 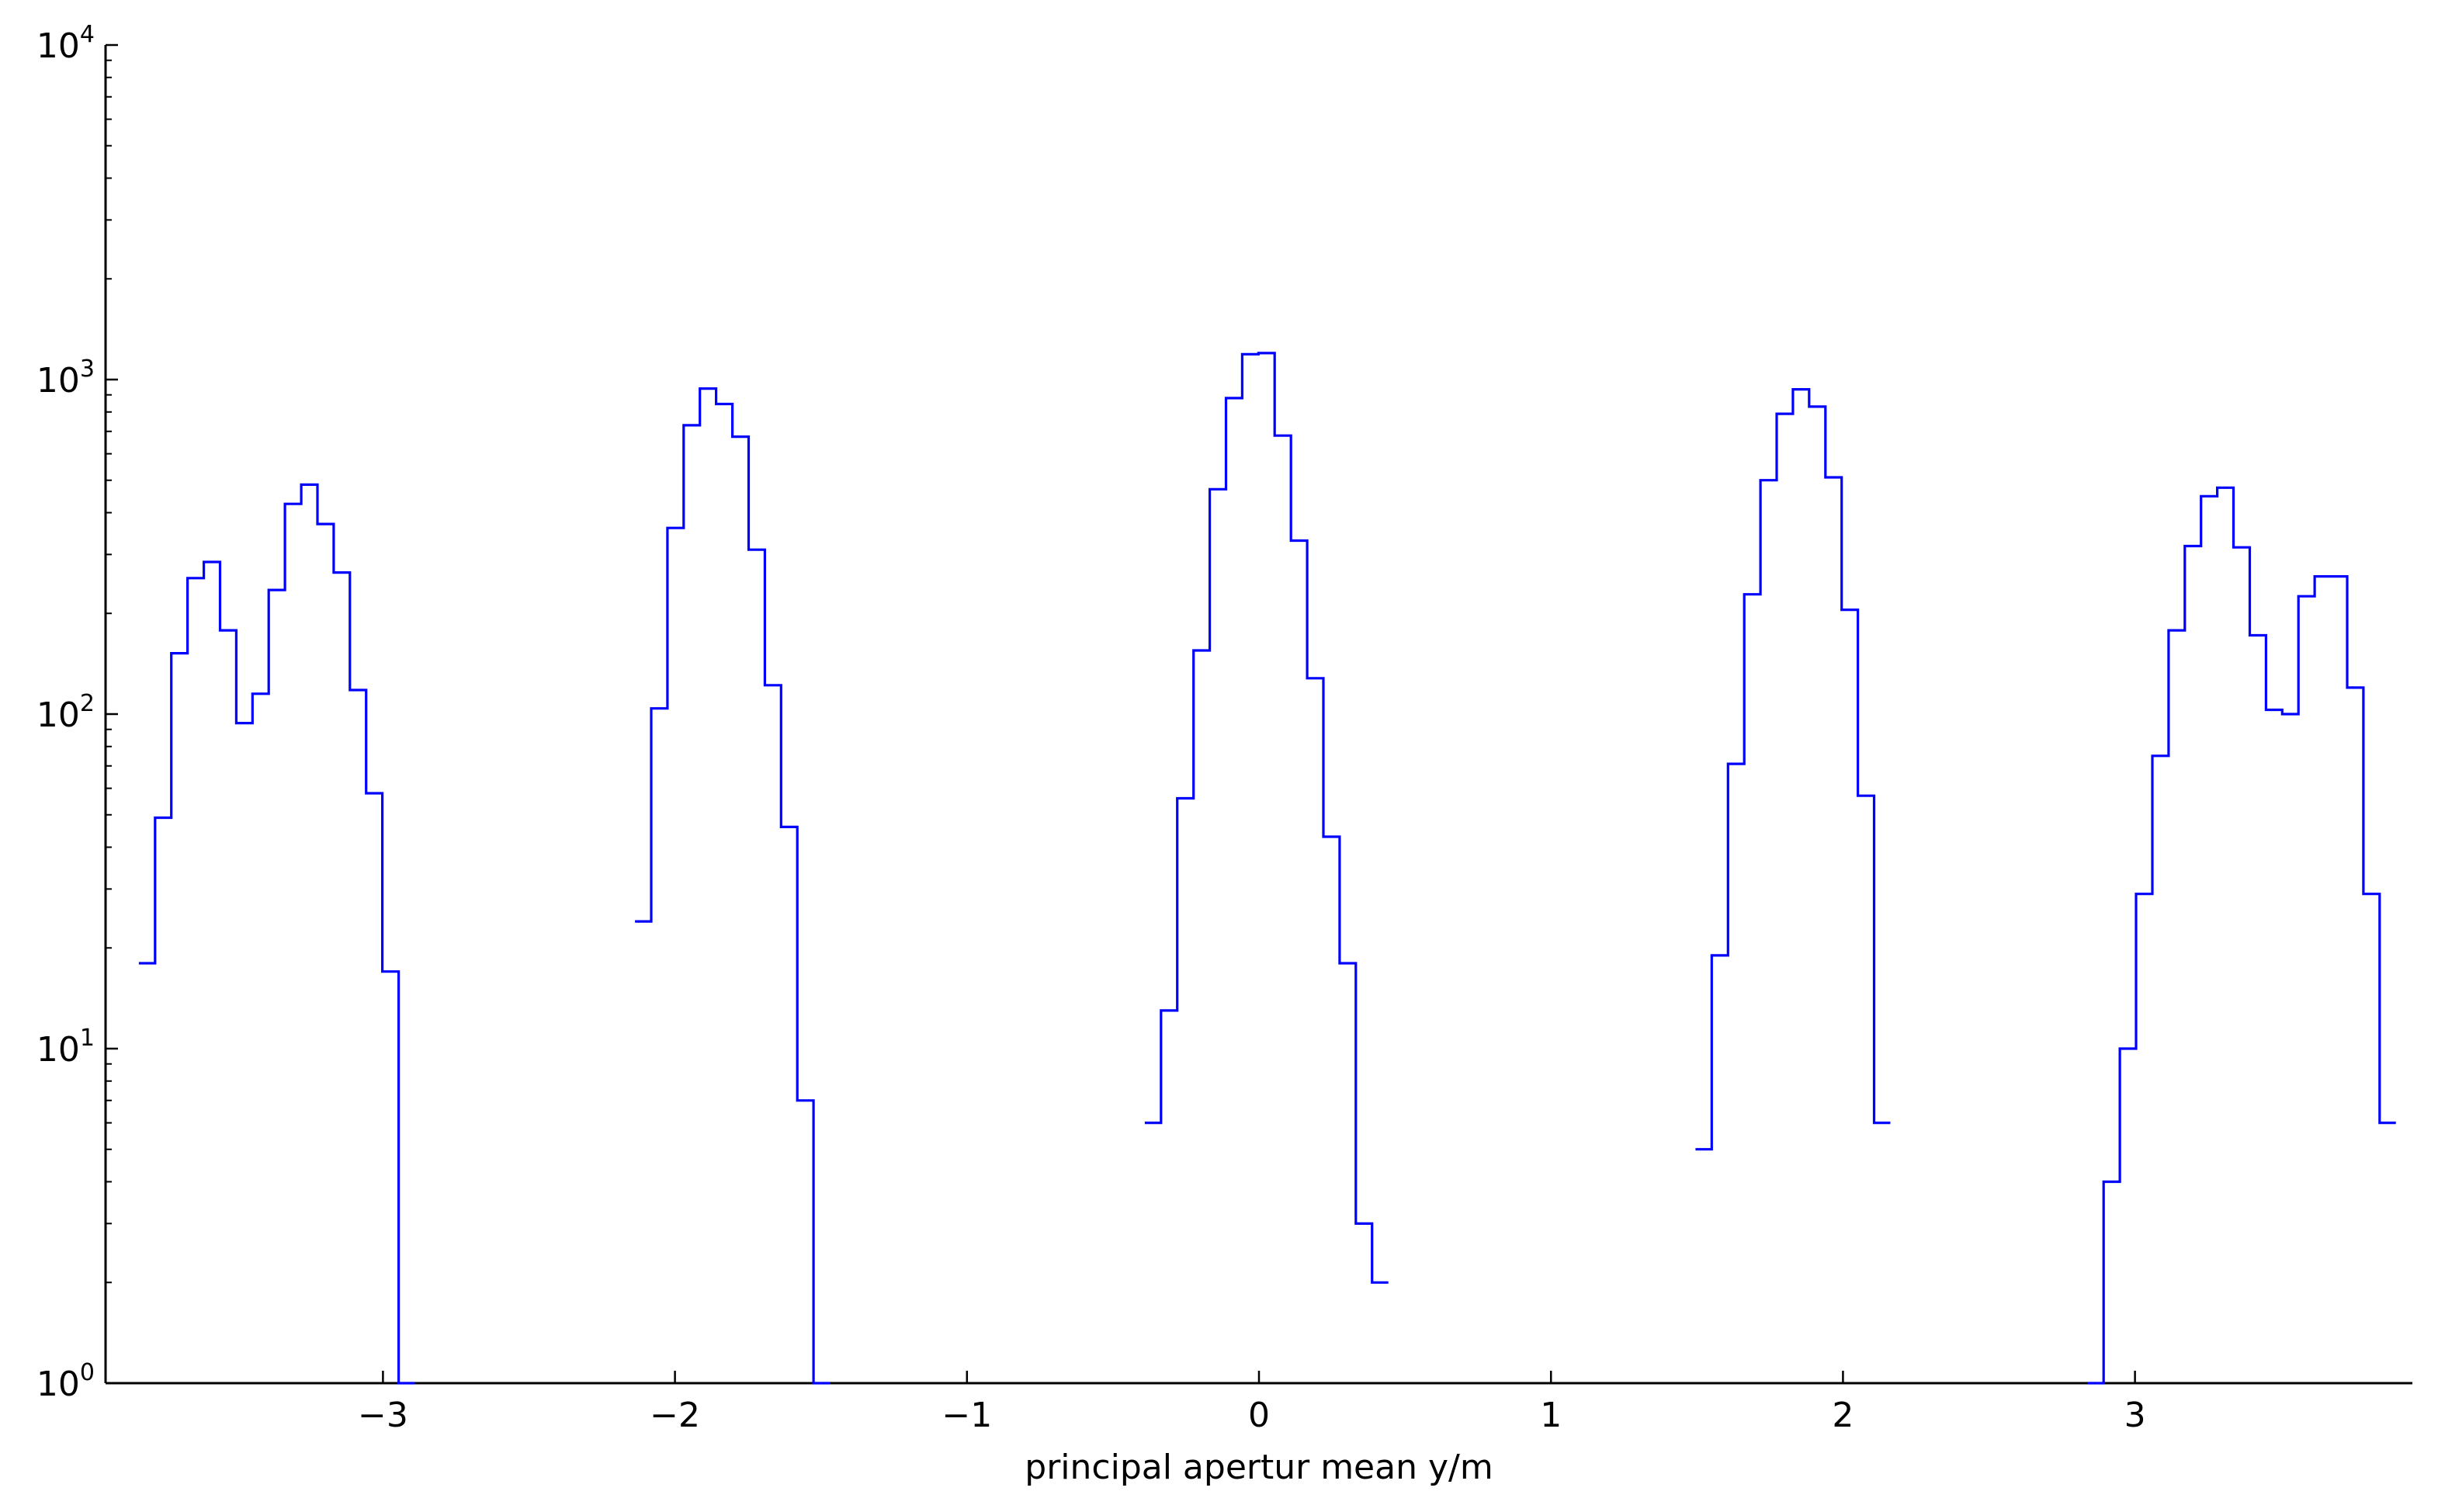 What do you see at coordinates (65, 43) in the screenshot?
I see `y-tick-label: 10⁴` at bounding box center [65, 43].